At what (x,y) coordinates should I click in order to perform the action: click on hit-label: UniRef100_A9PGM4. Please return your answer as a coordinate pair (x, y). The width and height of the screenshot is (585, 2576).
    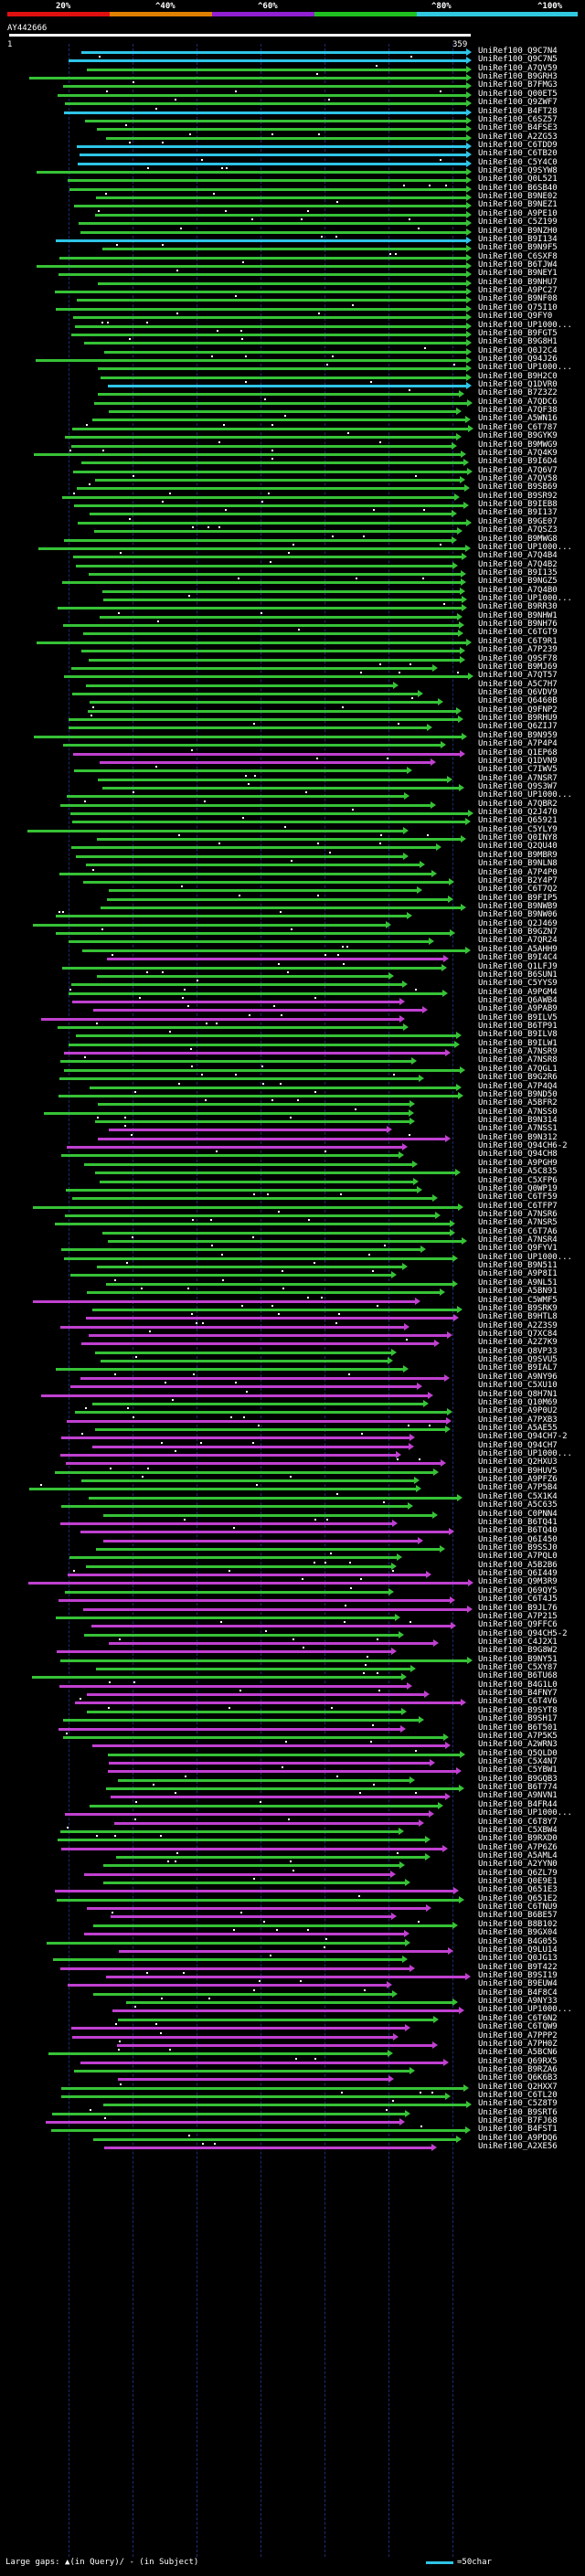
    Looking at the image, I should click on (518, 992).